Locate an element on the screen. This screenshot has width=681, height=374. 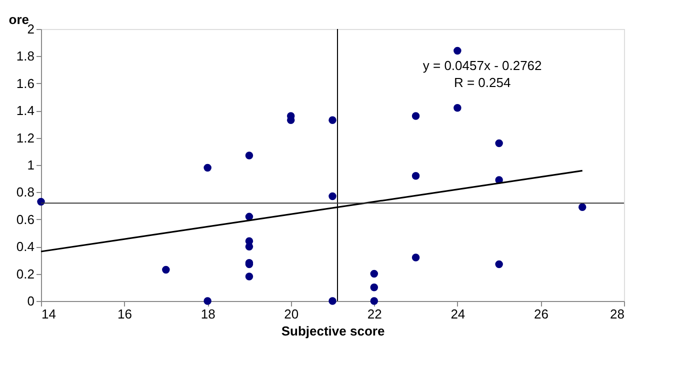
y-axis-title: ore is located at coordinates (18, 19).